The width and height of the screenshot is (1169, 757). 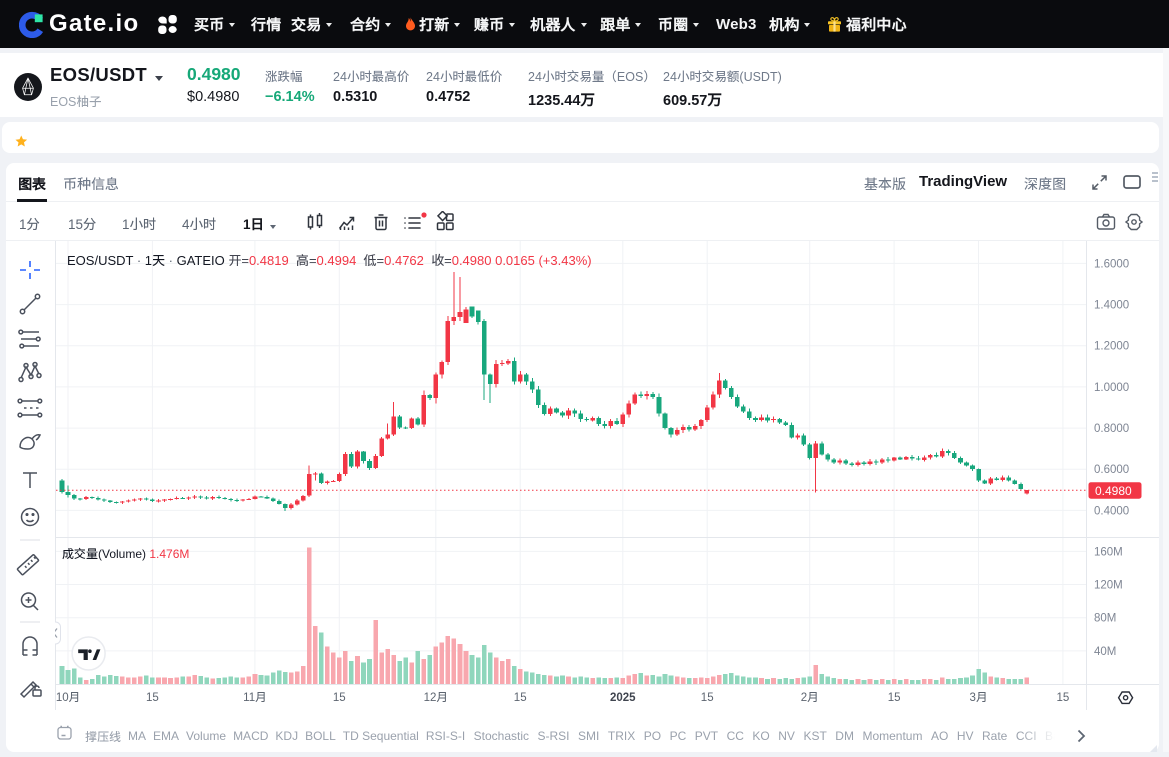 I want to click on svg-text: 1.4000, so click(x=1111, y=306).